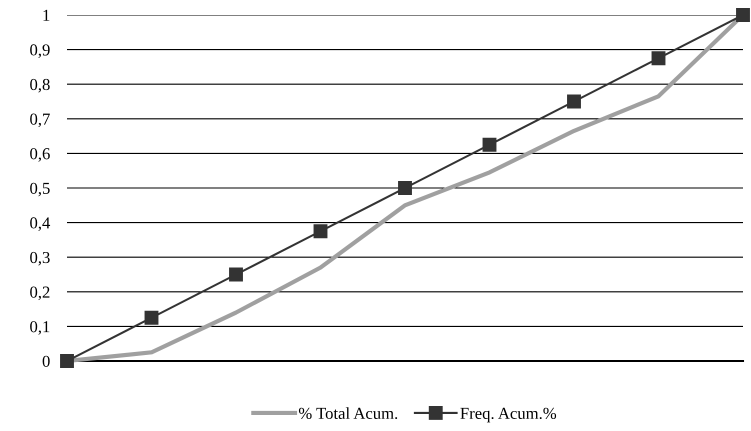 The width and height of the screenshot is (751, 431). Describe the element at coordinates (40, 155) in the screenshot. I see `y-tick-label: 0,6` at that location.